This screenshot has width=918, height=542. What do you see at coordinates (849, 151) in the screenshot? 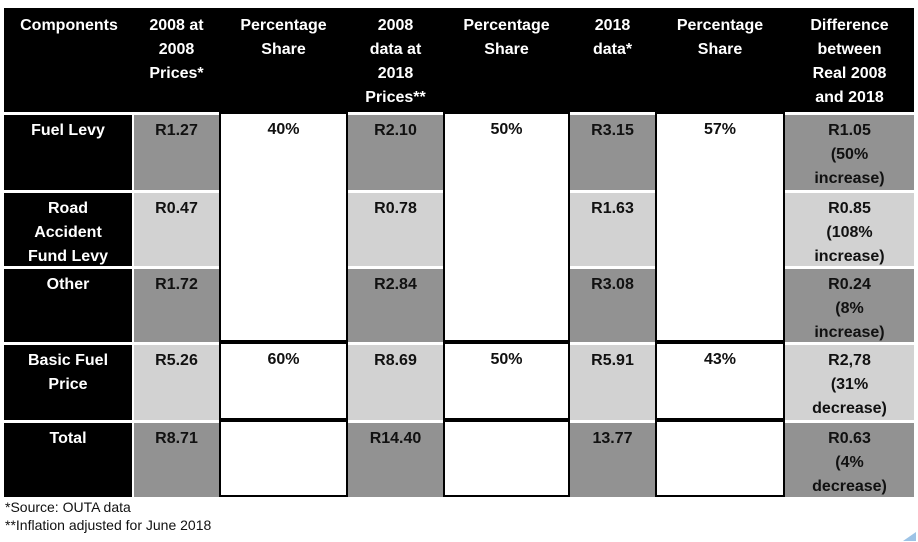
I see `cell-fuel-levy-difference: R1.05 (50% increase)` at bounding box center [849, 151].